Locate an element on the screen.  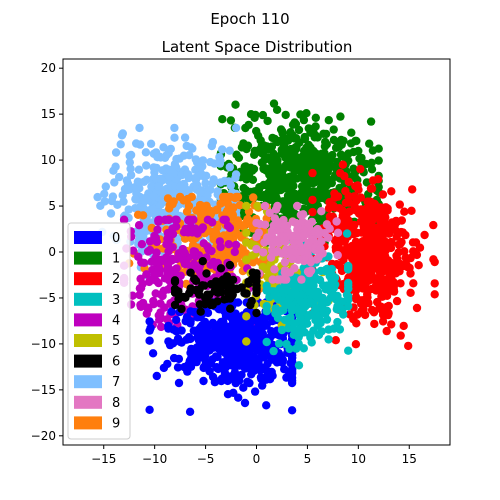
legend-item-2: 2 is located at coordinates (97, 279).